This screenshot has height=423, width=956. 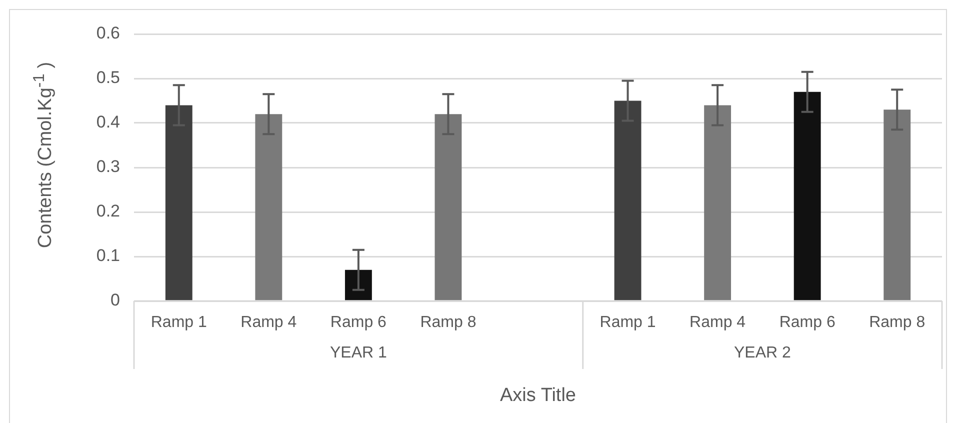 What do you see at coordinates (358, 353) in the screenshot?
I see `text: YEAR 1` at bounding box center [358, 353].